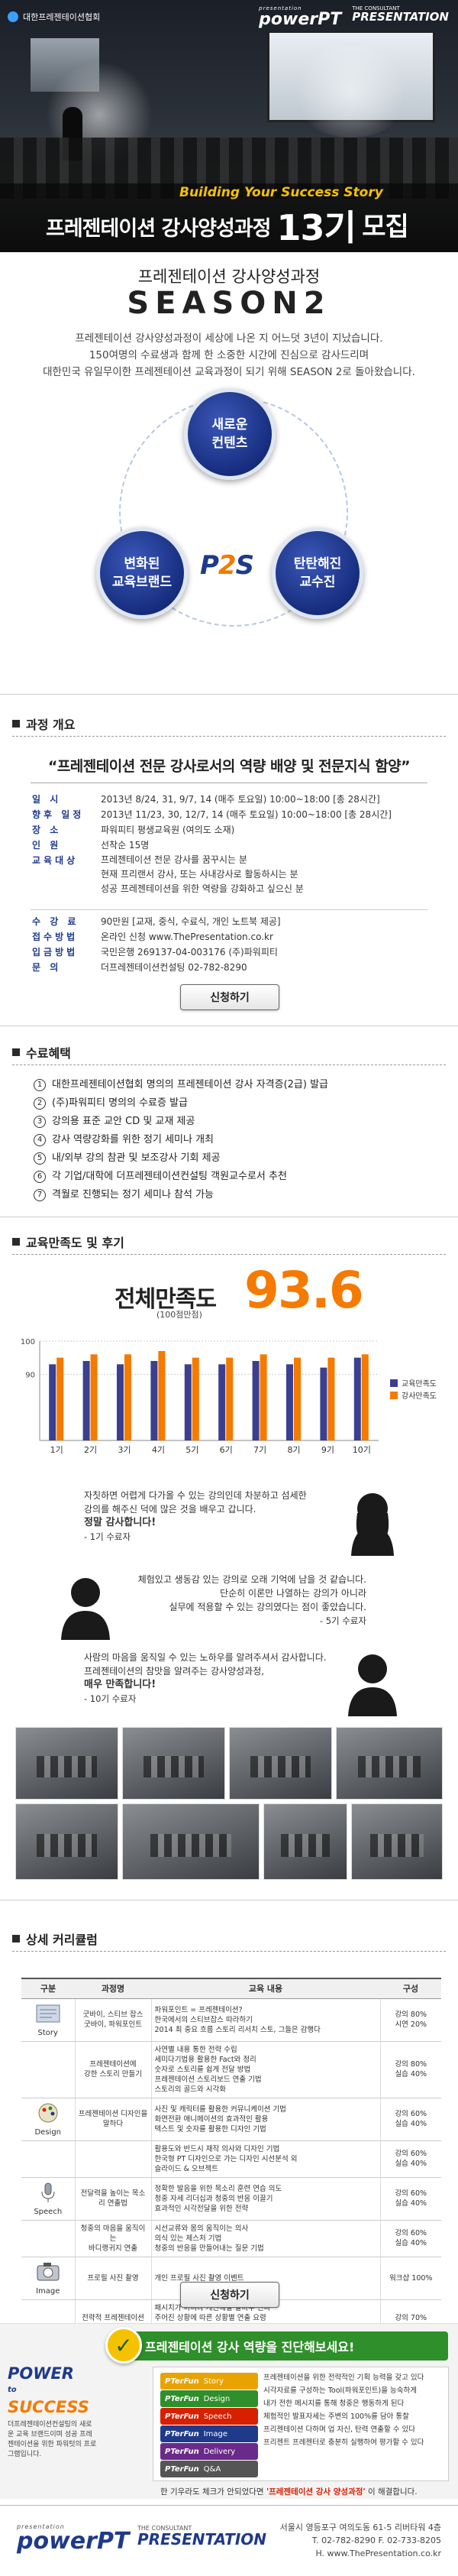 The image size is (458, 2576). I want to click on pterfun-item: PTerFun Delivery, so click(209, 2451).